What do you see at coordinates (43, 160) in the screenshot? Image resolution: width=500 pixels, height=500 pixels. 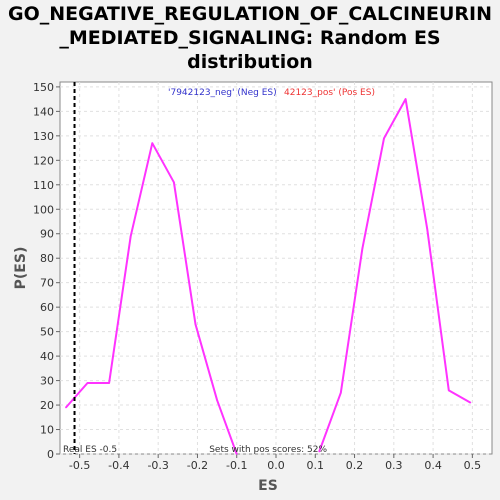 I see `y-tick-label: 120` at bounding box center [43, 160].